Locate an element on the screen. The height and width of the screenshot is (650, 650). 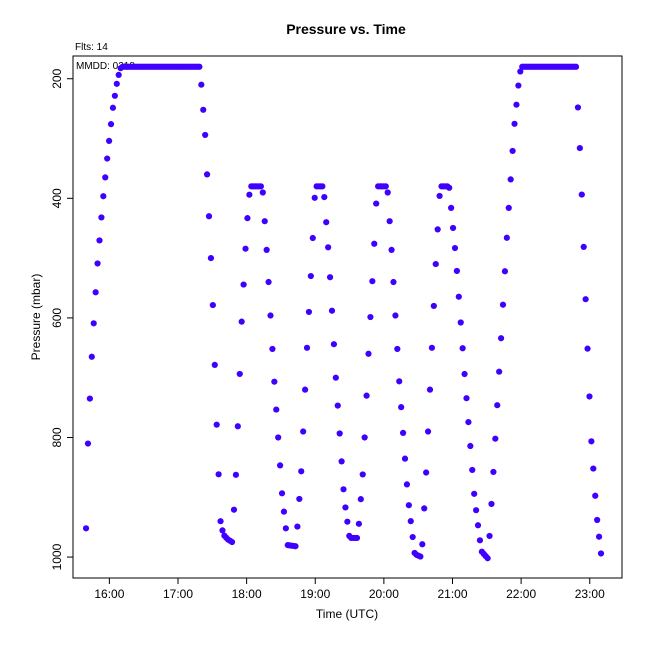
date-annotation: MMDD: 0218 is located at coordinates (105, 66).